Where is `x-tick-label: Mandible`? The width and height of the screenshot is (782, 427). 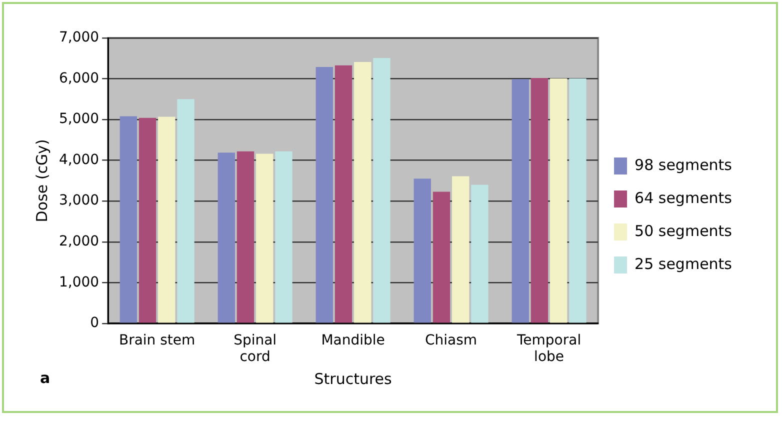
x-tick-label: Mandible is located at coordinates (353, 340).